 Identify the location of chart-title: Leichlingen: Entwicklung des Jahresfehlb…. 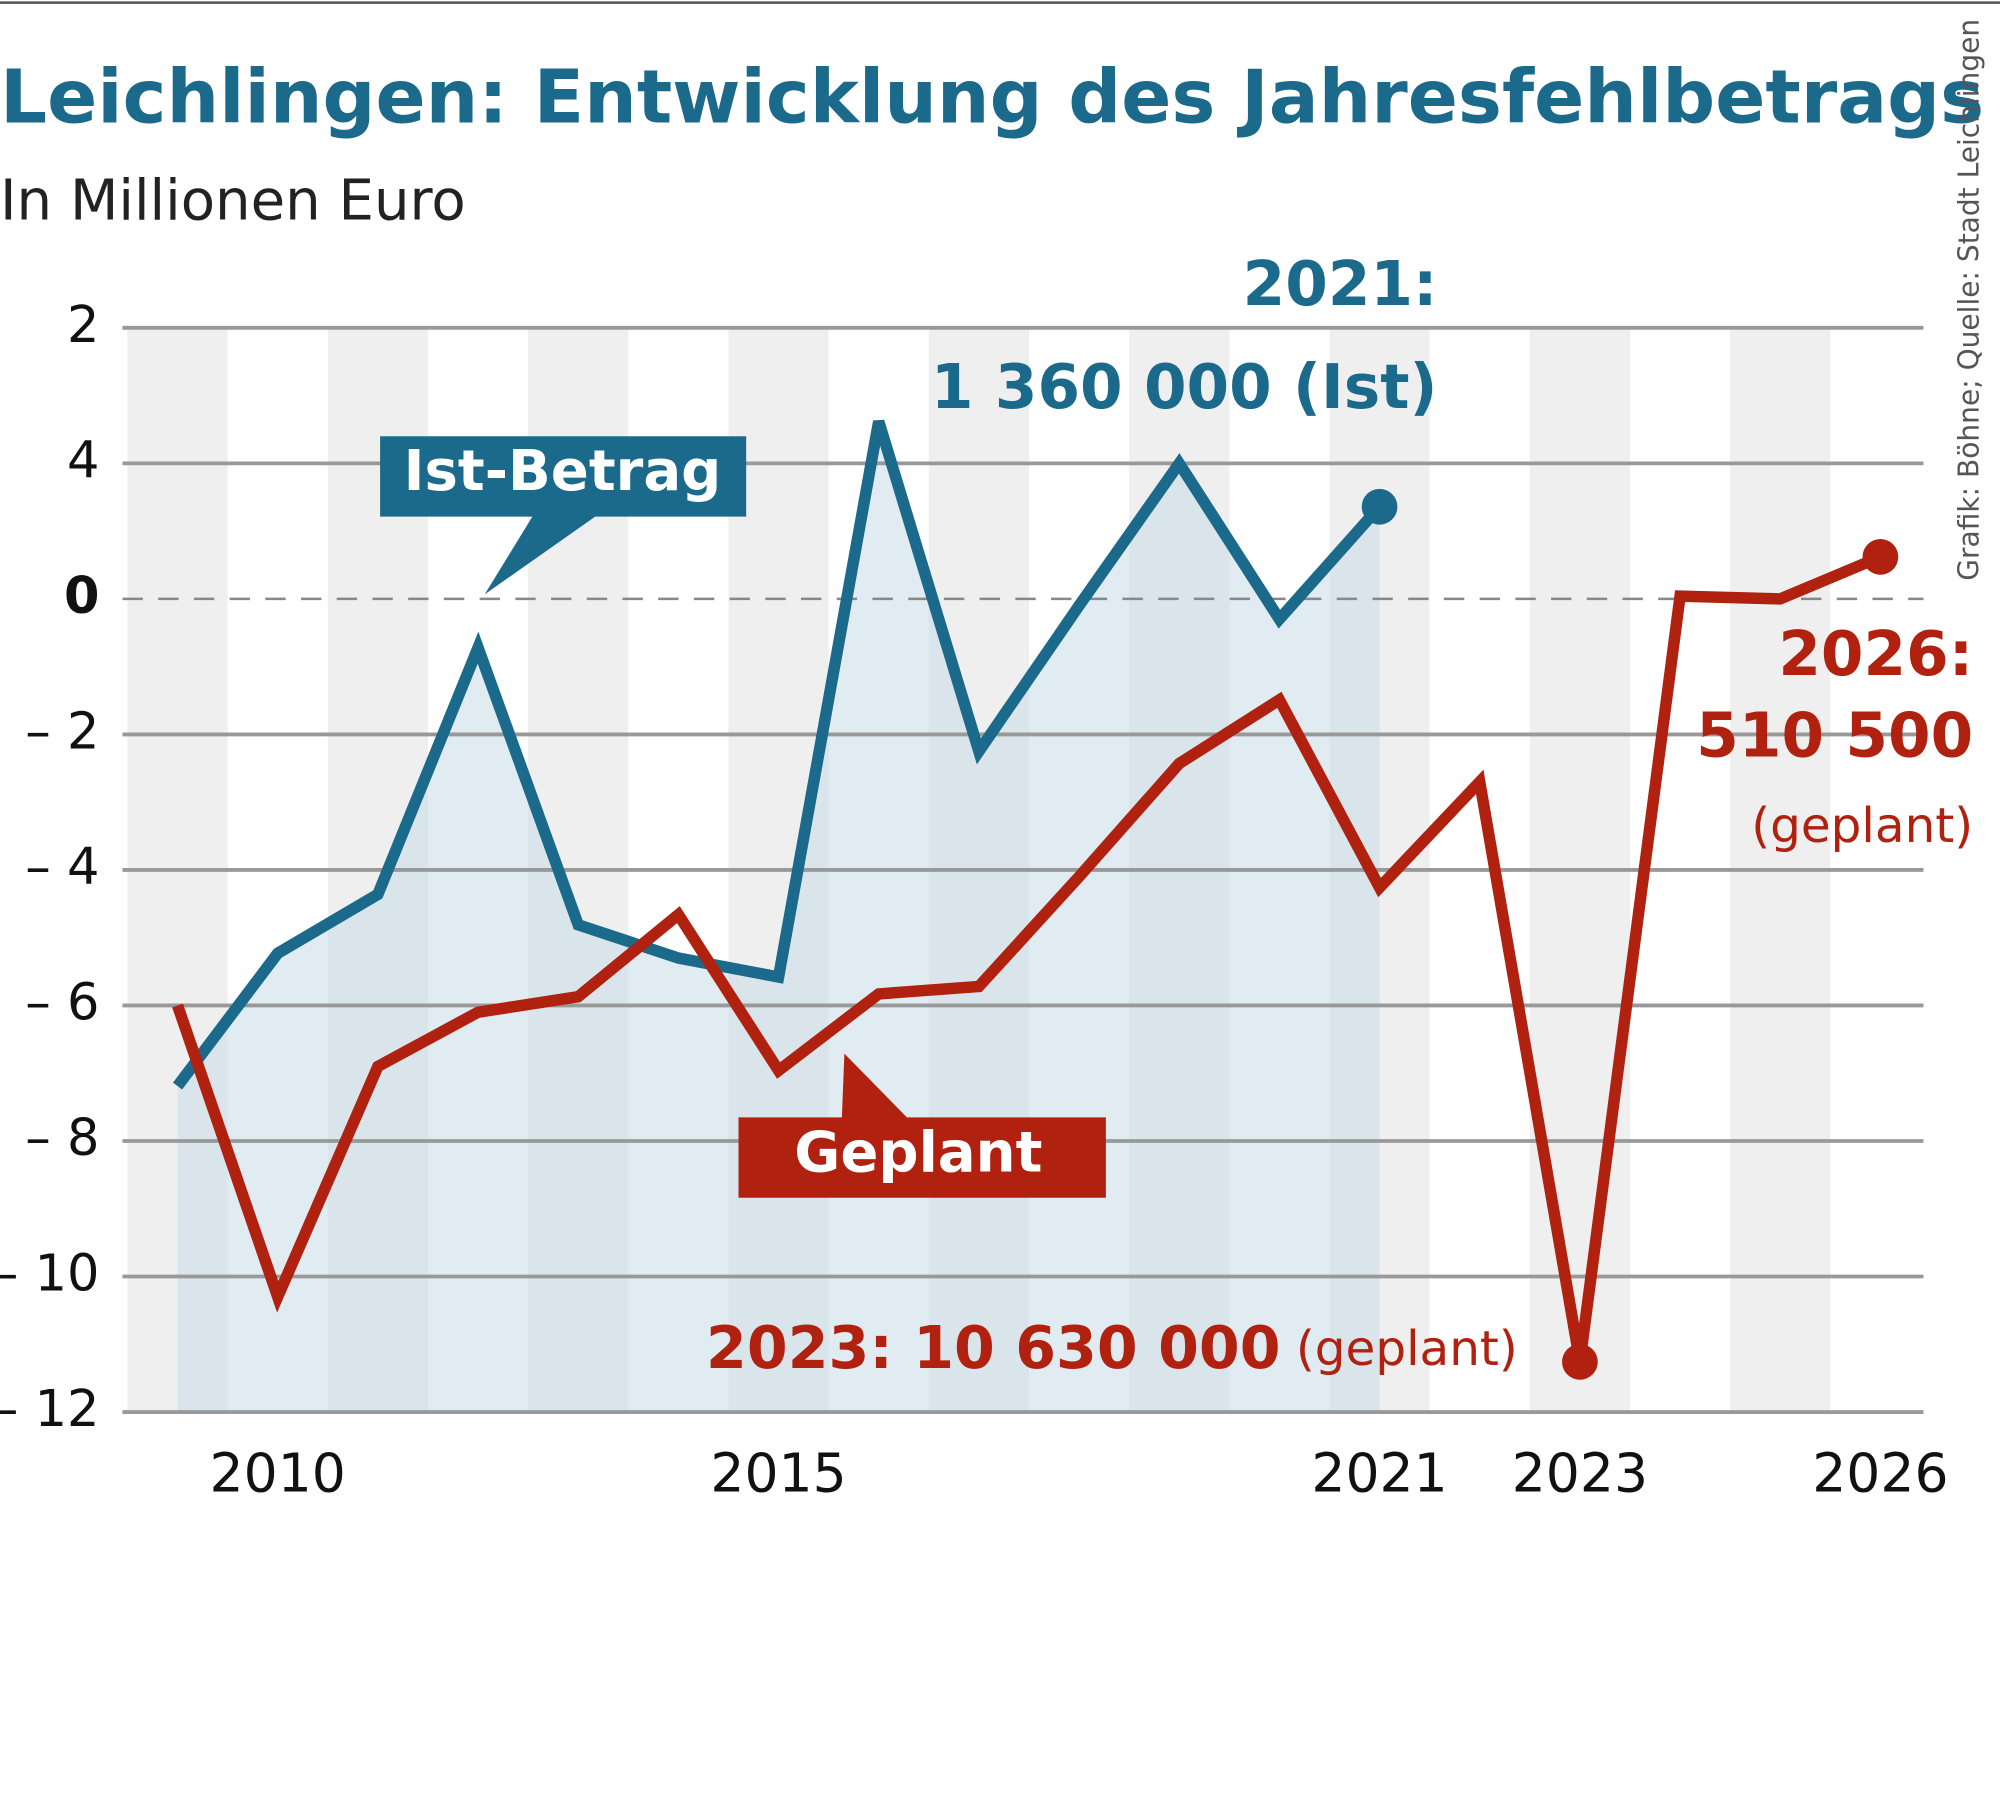
(992, 98).